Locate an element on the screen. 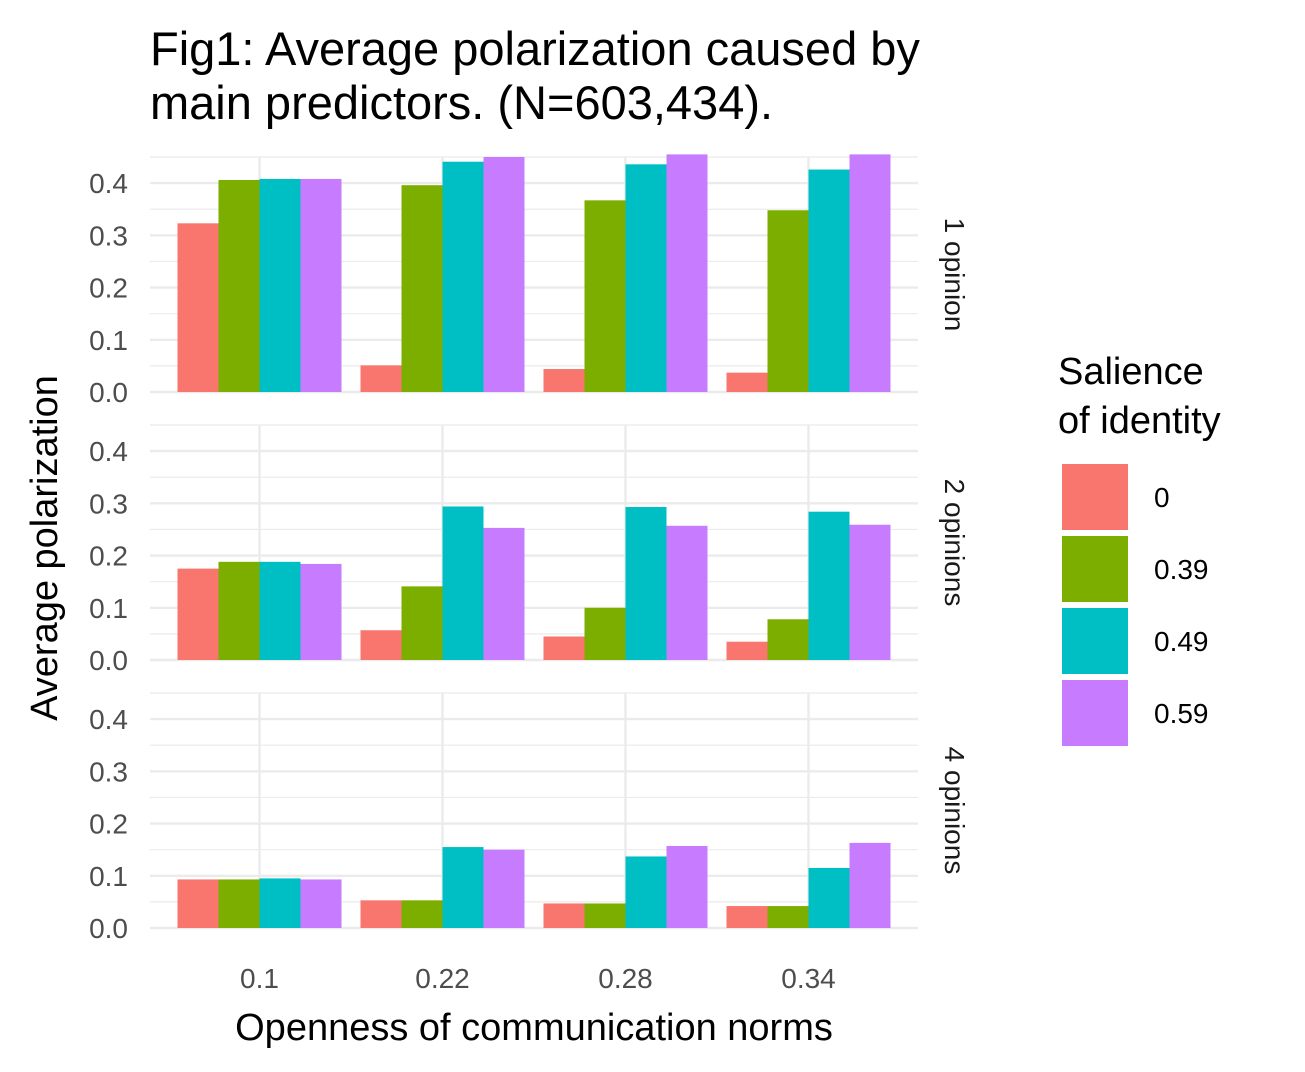 This screenshot has width=1305, height=1072. y-axis-title: Average polarization is located at coordinates (45, 548).